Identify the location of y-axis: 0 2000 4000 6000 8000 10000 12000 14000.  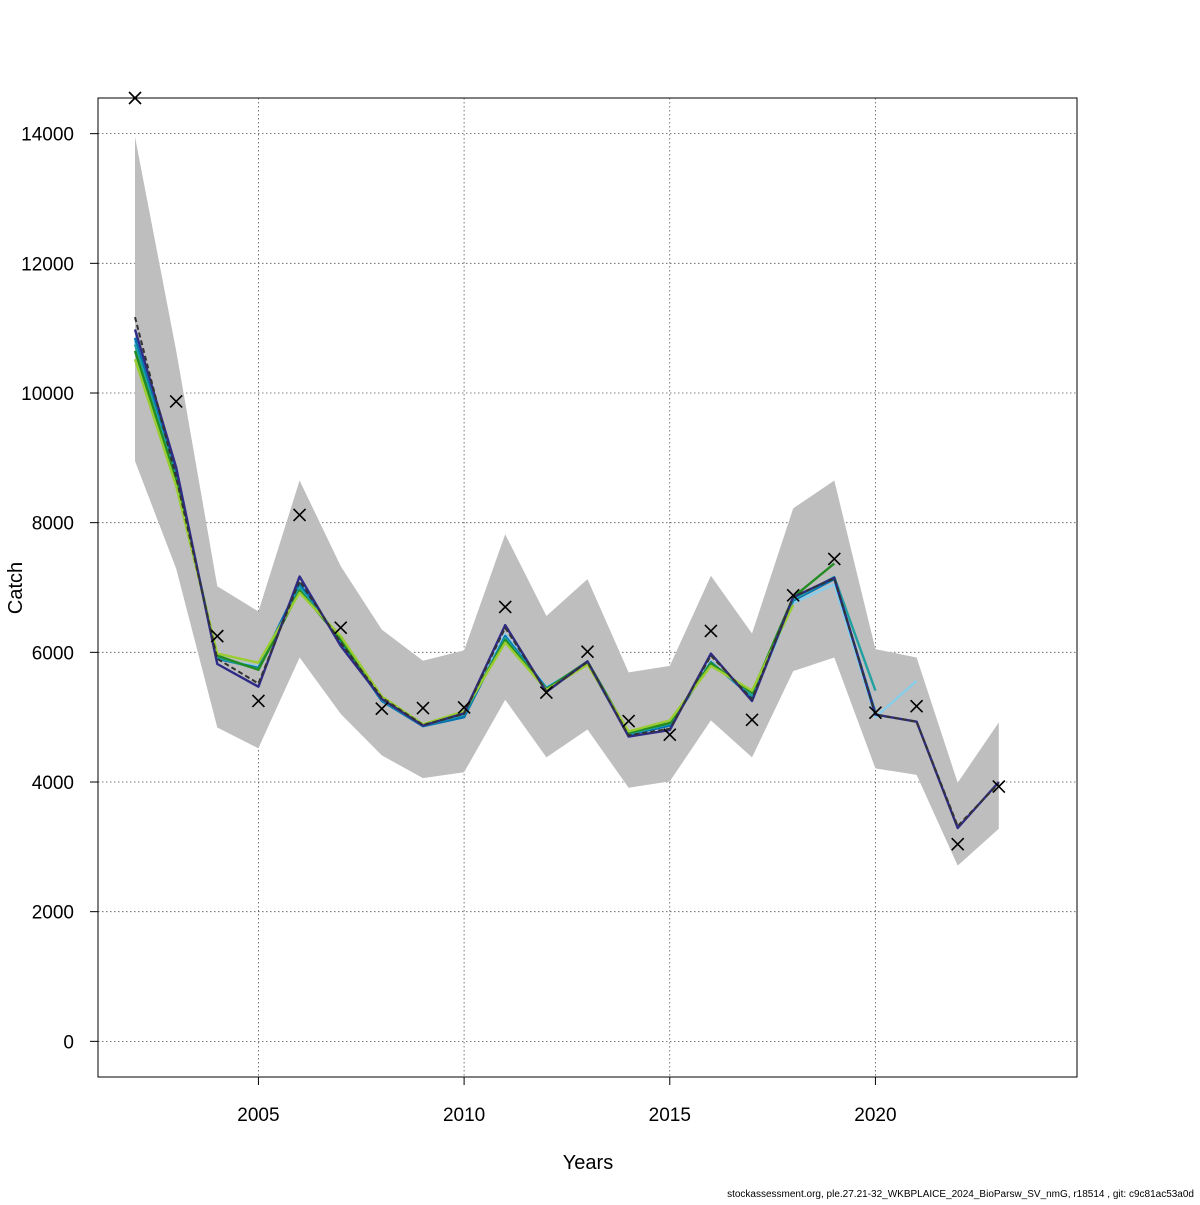
(59, 589).